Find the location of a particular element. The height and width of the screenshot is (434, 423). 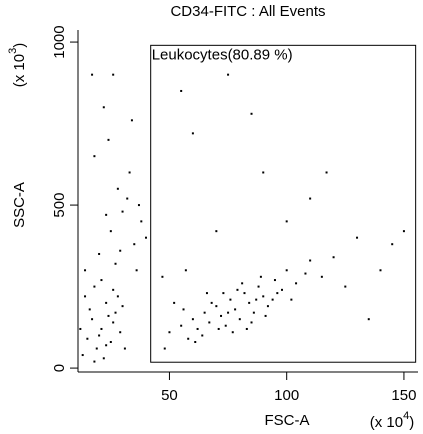

y-tick-label: 500 is located at coordinates (59, 205).